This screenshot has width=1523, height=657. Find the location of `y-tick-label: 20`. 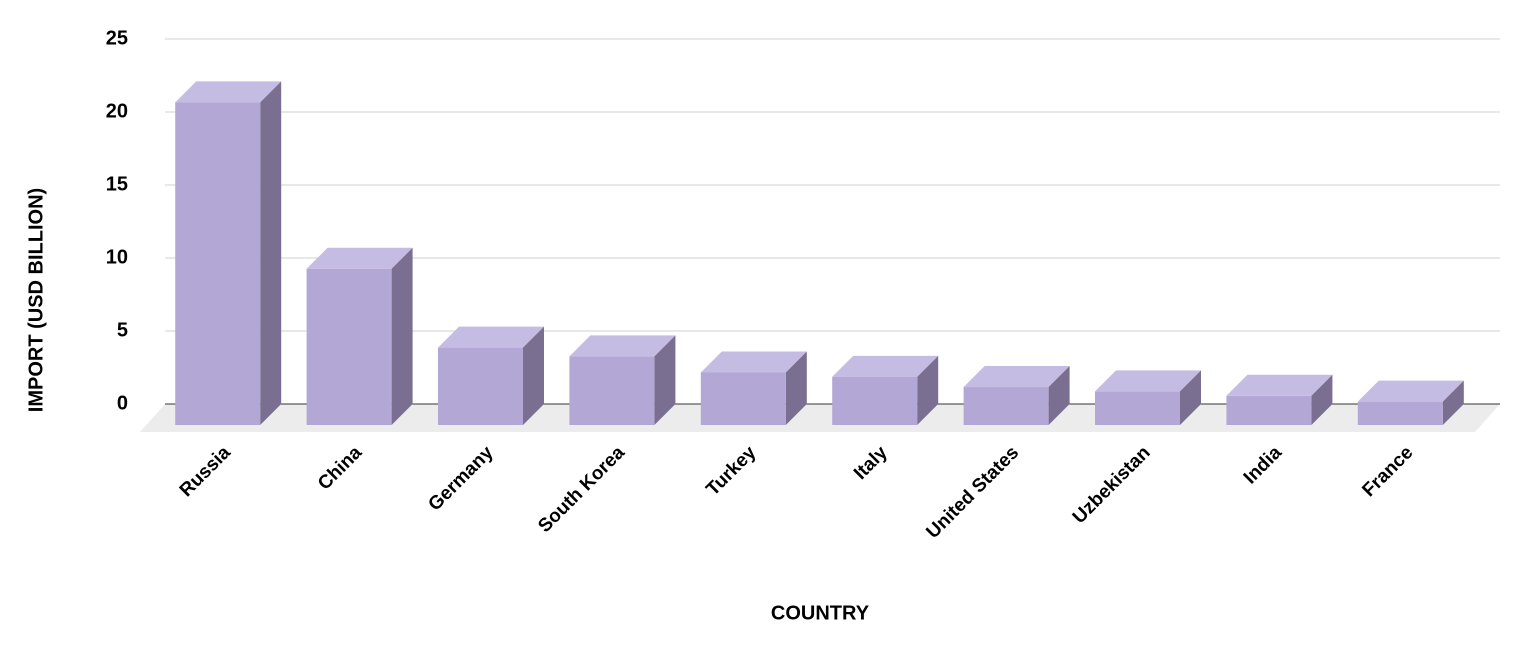

y-tick-label: 20 is located at coordinates (117, 111).